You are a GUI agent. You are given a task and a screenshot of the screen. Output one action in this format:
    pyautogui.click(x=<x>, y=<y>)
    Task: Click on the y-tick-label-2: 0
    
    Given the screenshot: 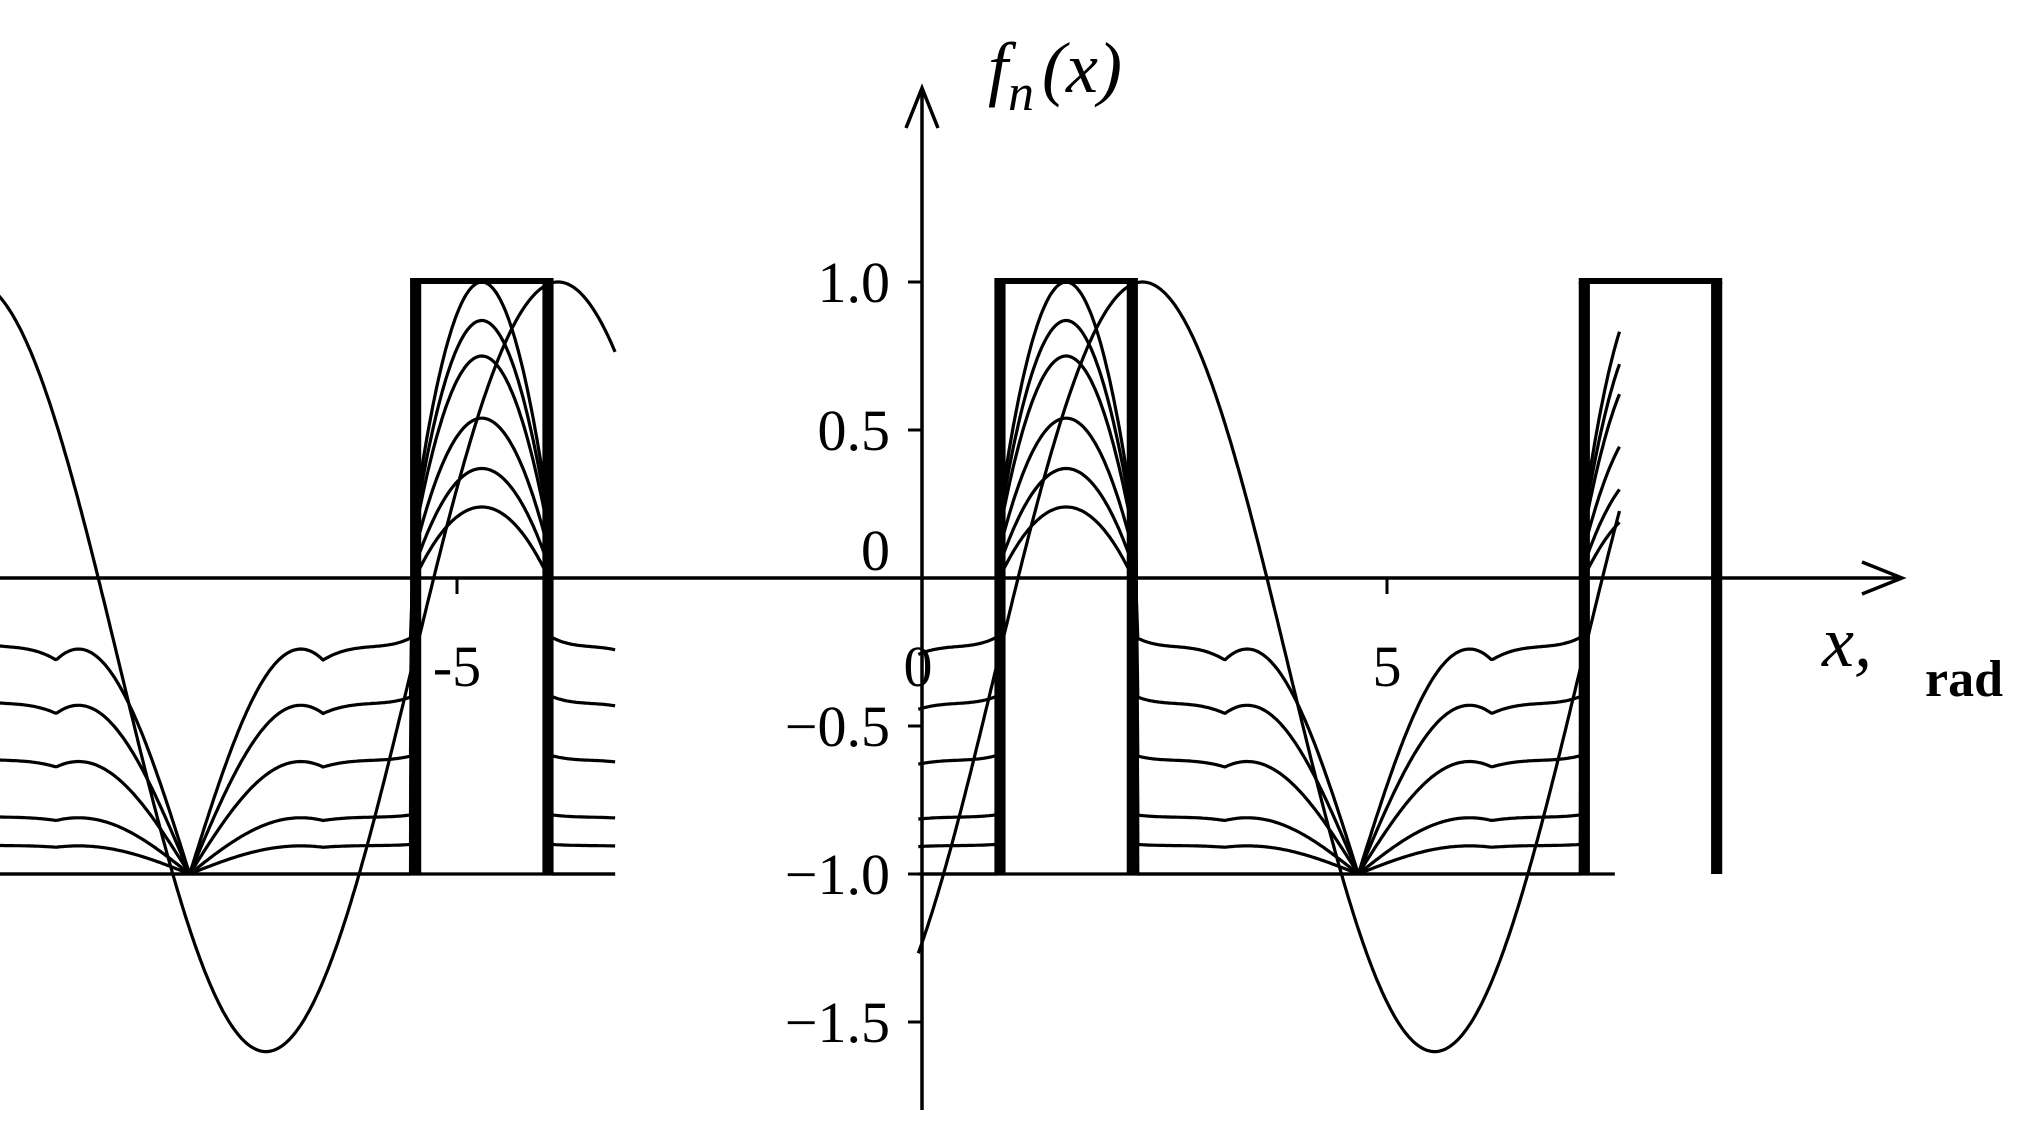 What is the action you would take?
    pyautogui.click(x=875, y=550)
    